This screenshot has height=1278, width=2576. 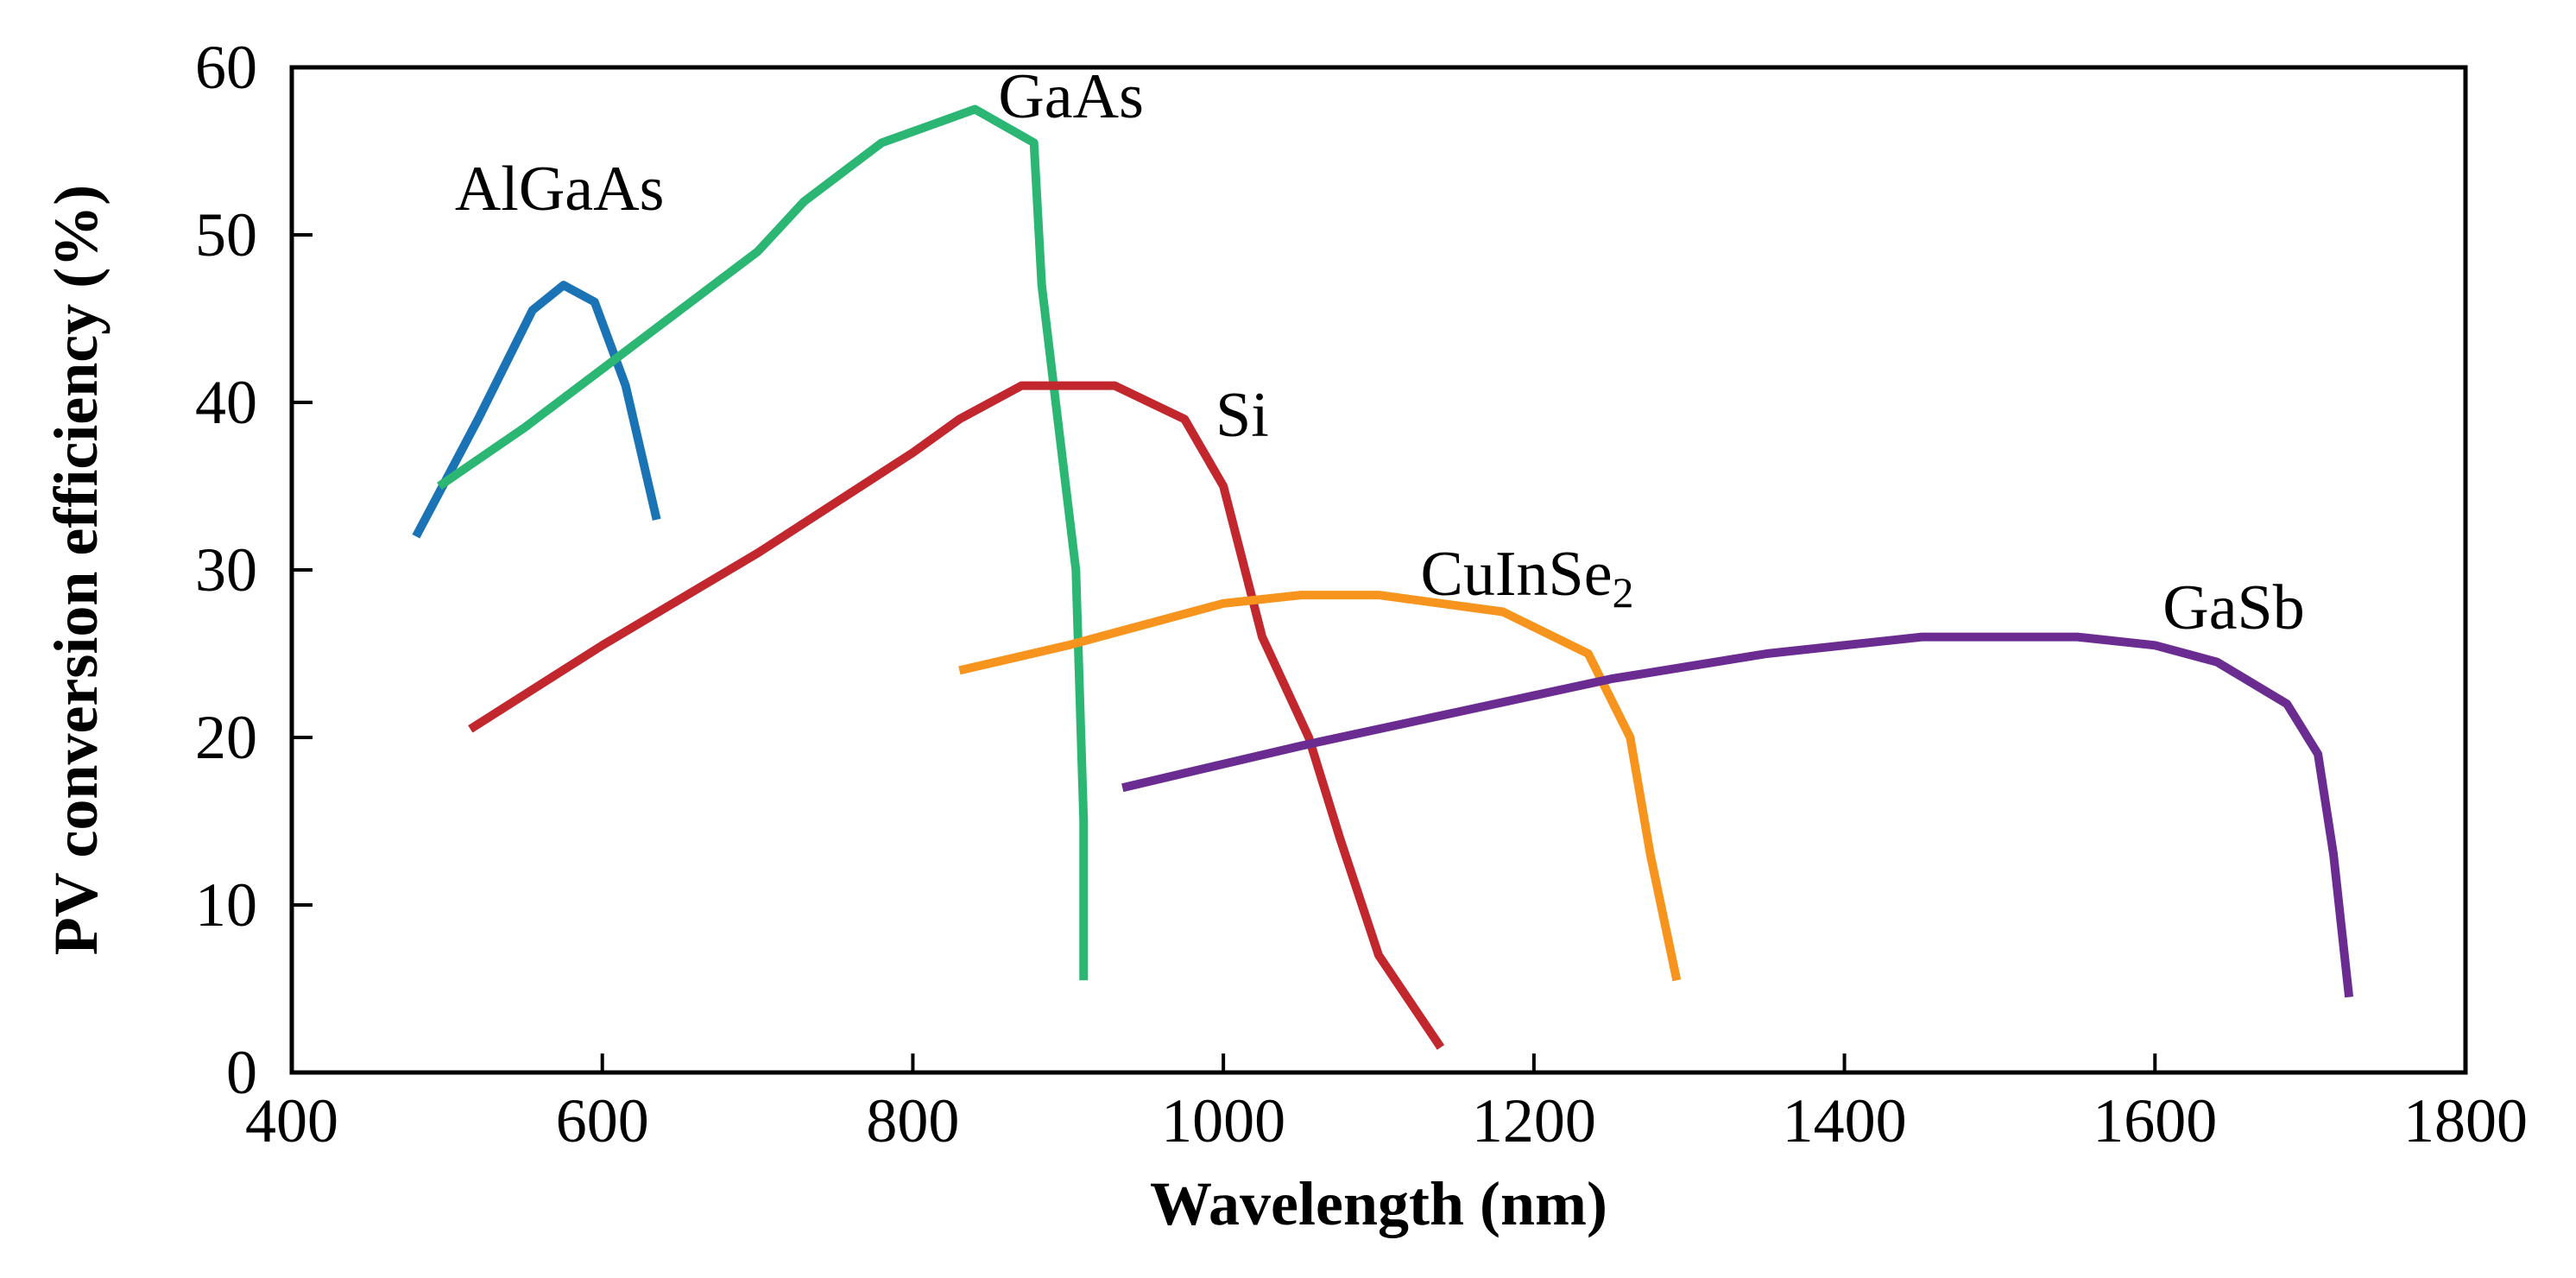 I want to click on series-label-gasb: GaSb, so click(x=2233, y=608).